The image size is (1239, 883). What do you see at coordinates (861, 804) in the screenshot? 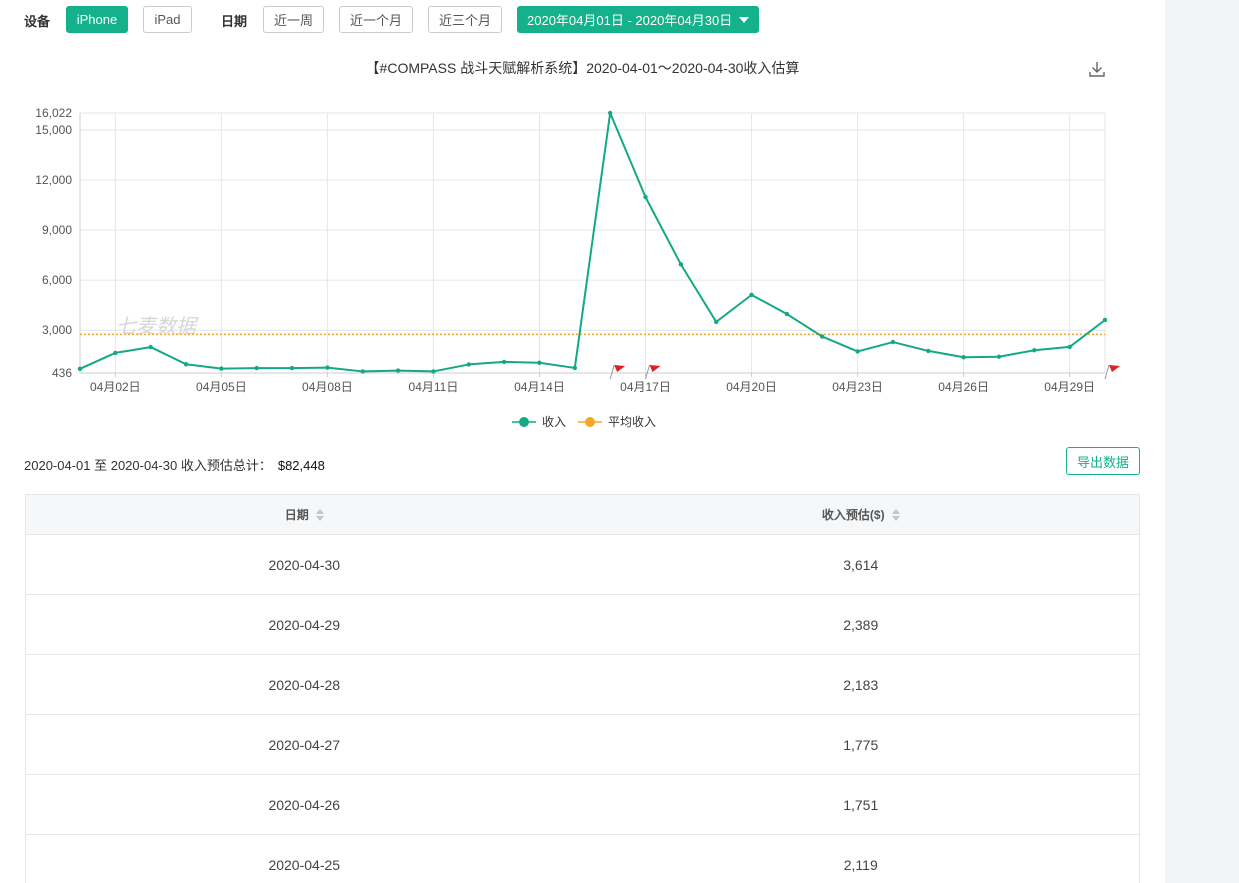
I see `revenue-cell: 1,751` at bounding box center [861, 804].